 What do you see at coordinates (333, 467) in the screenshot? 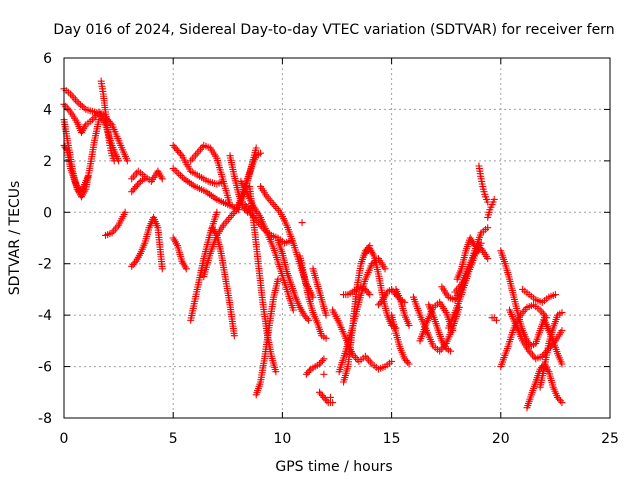
I see `x-axis-label: GPS time / hours` at bounding box center [333, 467].